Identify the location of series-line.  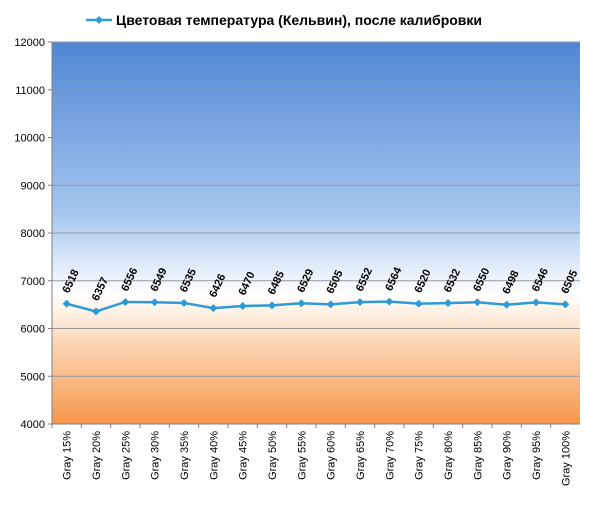
(316, 306).